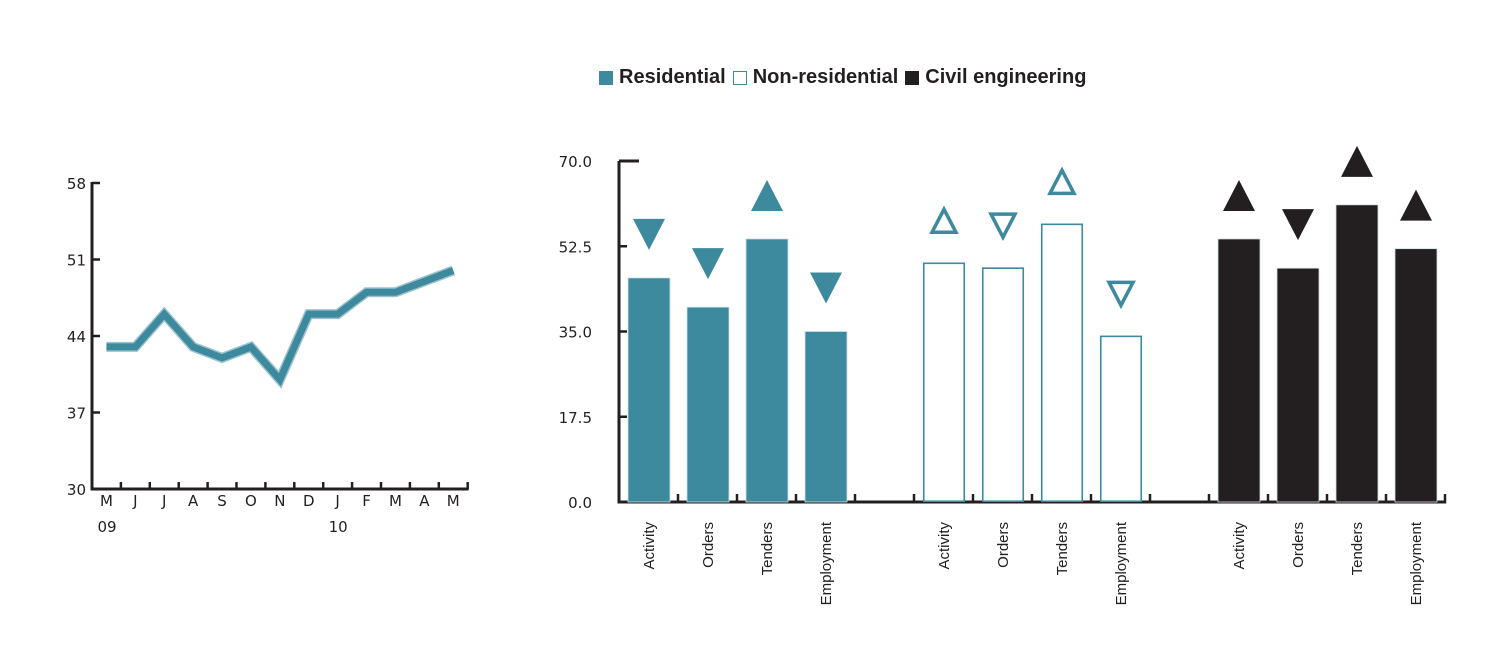 This screenshot has height=655, width=1498. Describe the element at coordinates (280, 327) in the screenshot. I see `series-line` at that location.